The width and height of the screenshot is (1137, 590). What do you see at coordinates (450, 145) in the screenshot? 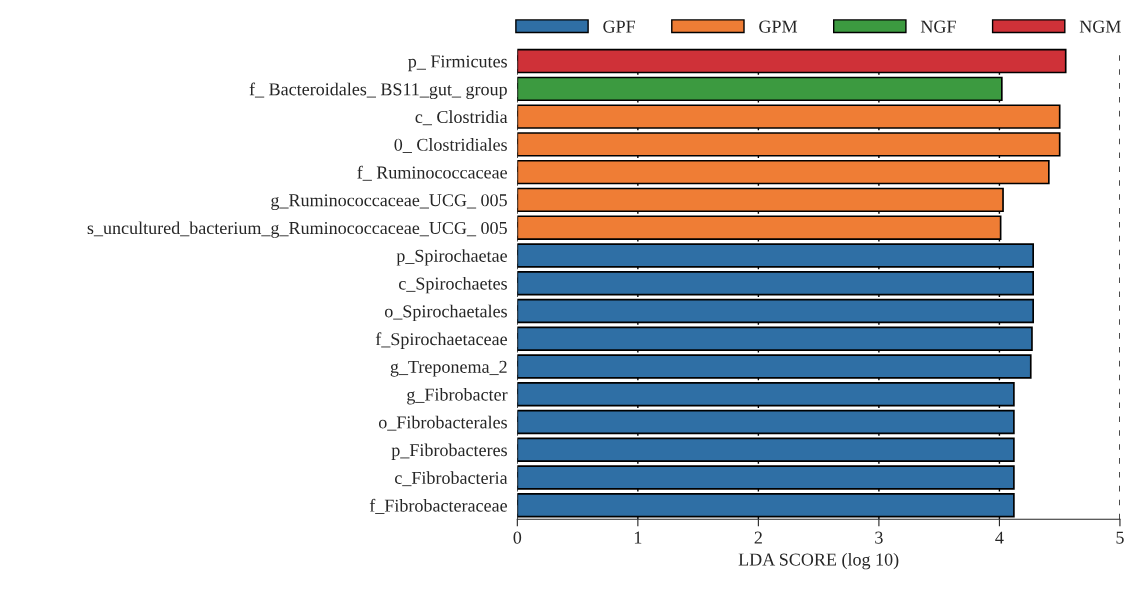
I see `y-tick-label: 0_ Clostridiales` at bounding box center [450, 145].